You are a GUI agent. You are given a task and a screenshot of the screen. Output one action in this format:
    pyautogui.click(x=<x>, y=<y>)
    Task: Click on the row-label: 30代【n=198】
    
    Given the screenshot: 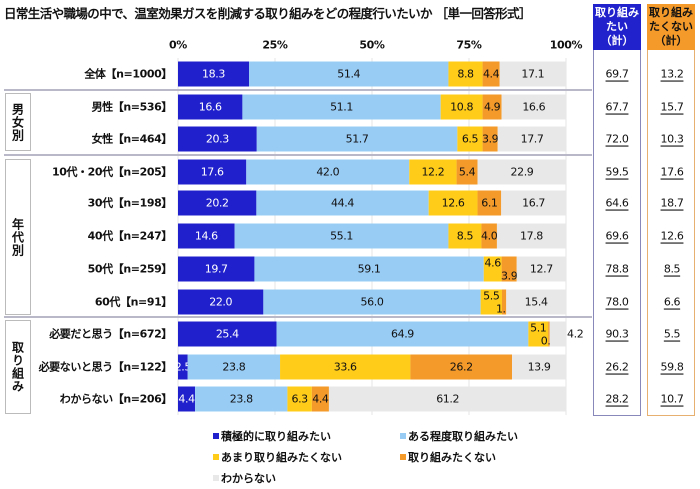 What is the action you would take?
    pyautogui.click(x=130, y=203)
    